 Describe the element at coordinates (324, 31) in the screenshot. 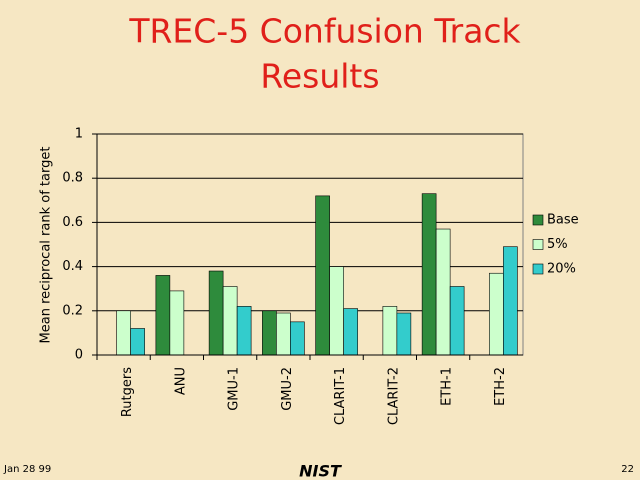

I see `chart-title: TREC-5 Confusion Track` at that location.